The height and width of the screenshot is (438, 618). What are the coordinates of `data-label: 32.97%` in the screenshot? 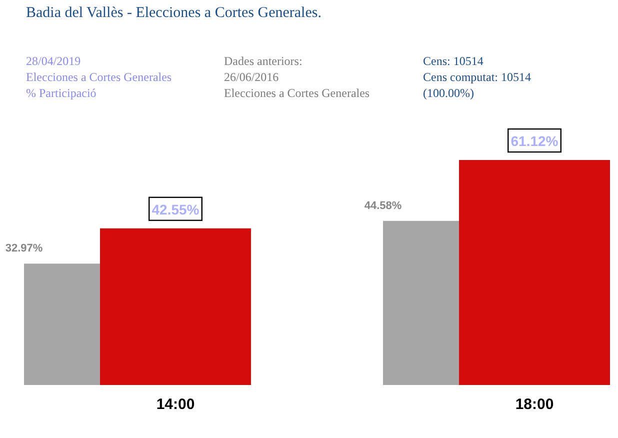 It's located at (24, 248).